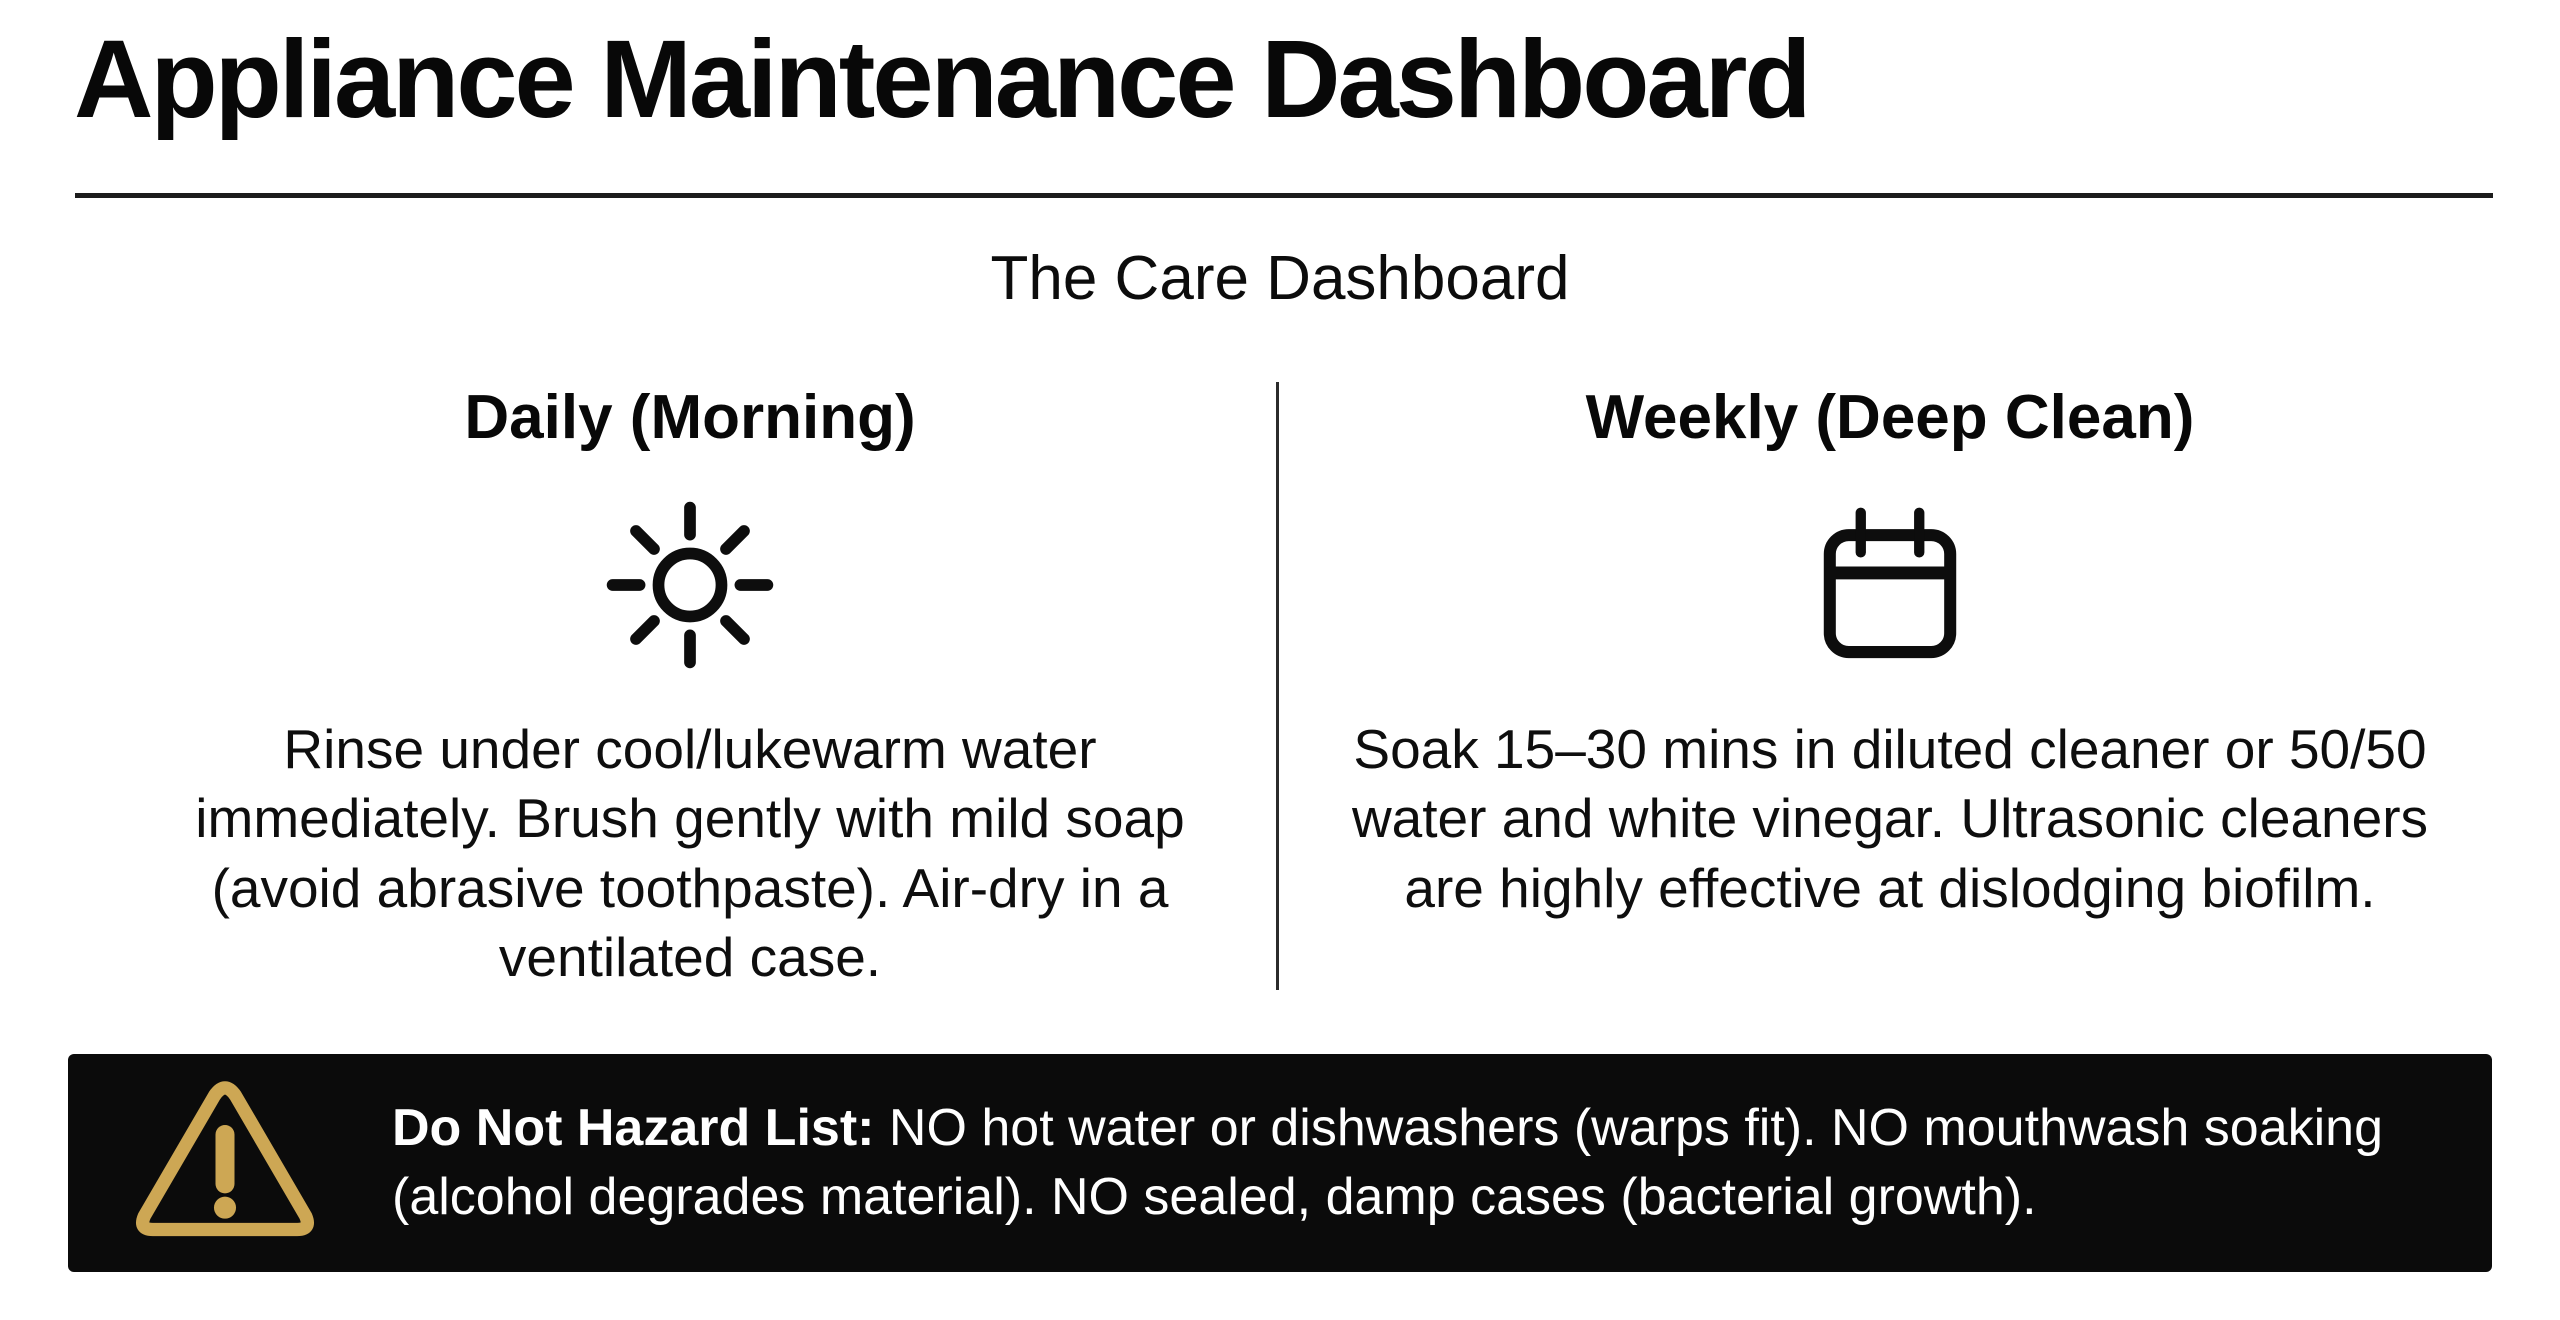  What do you see at coordinates (225, 1159) in the screenshot?
I see `warning-triangle-outline` at bounding box center [225, 1159].